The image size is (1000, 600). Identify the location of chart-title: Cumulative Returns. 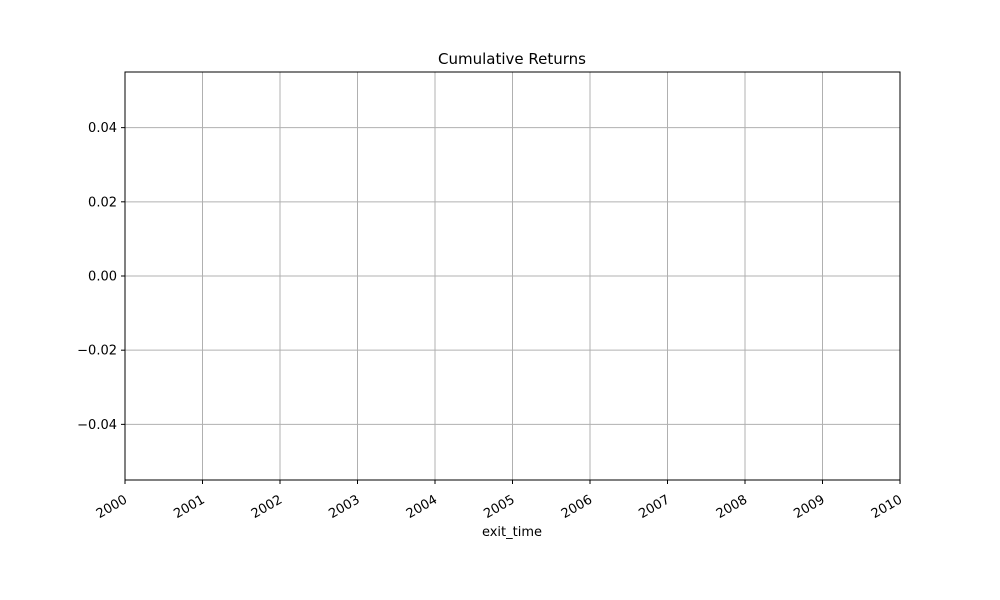
(512, 59).